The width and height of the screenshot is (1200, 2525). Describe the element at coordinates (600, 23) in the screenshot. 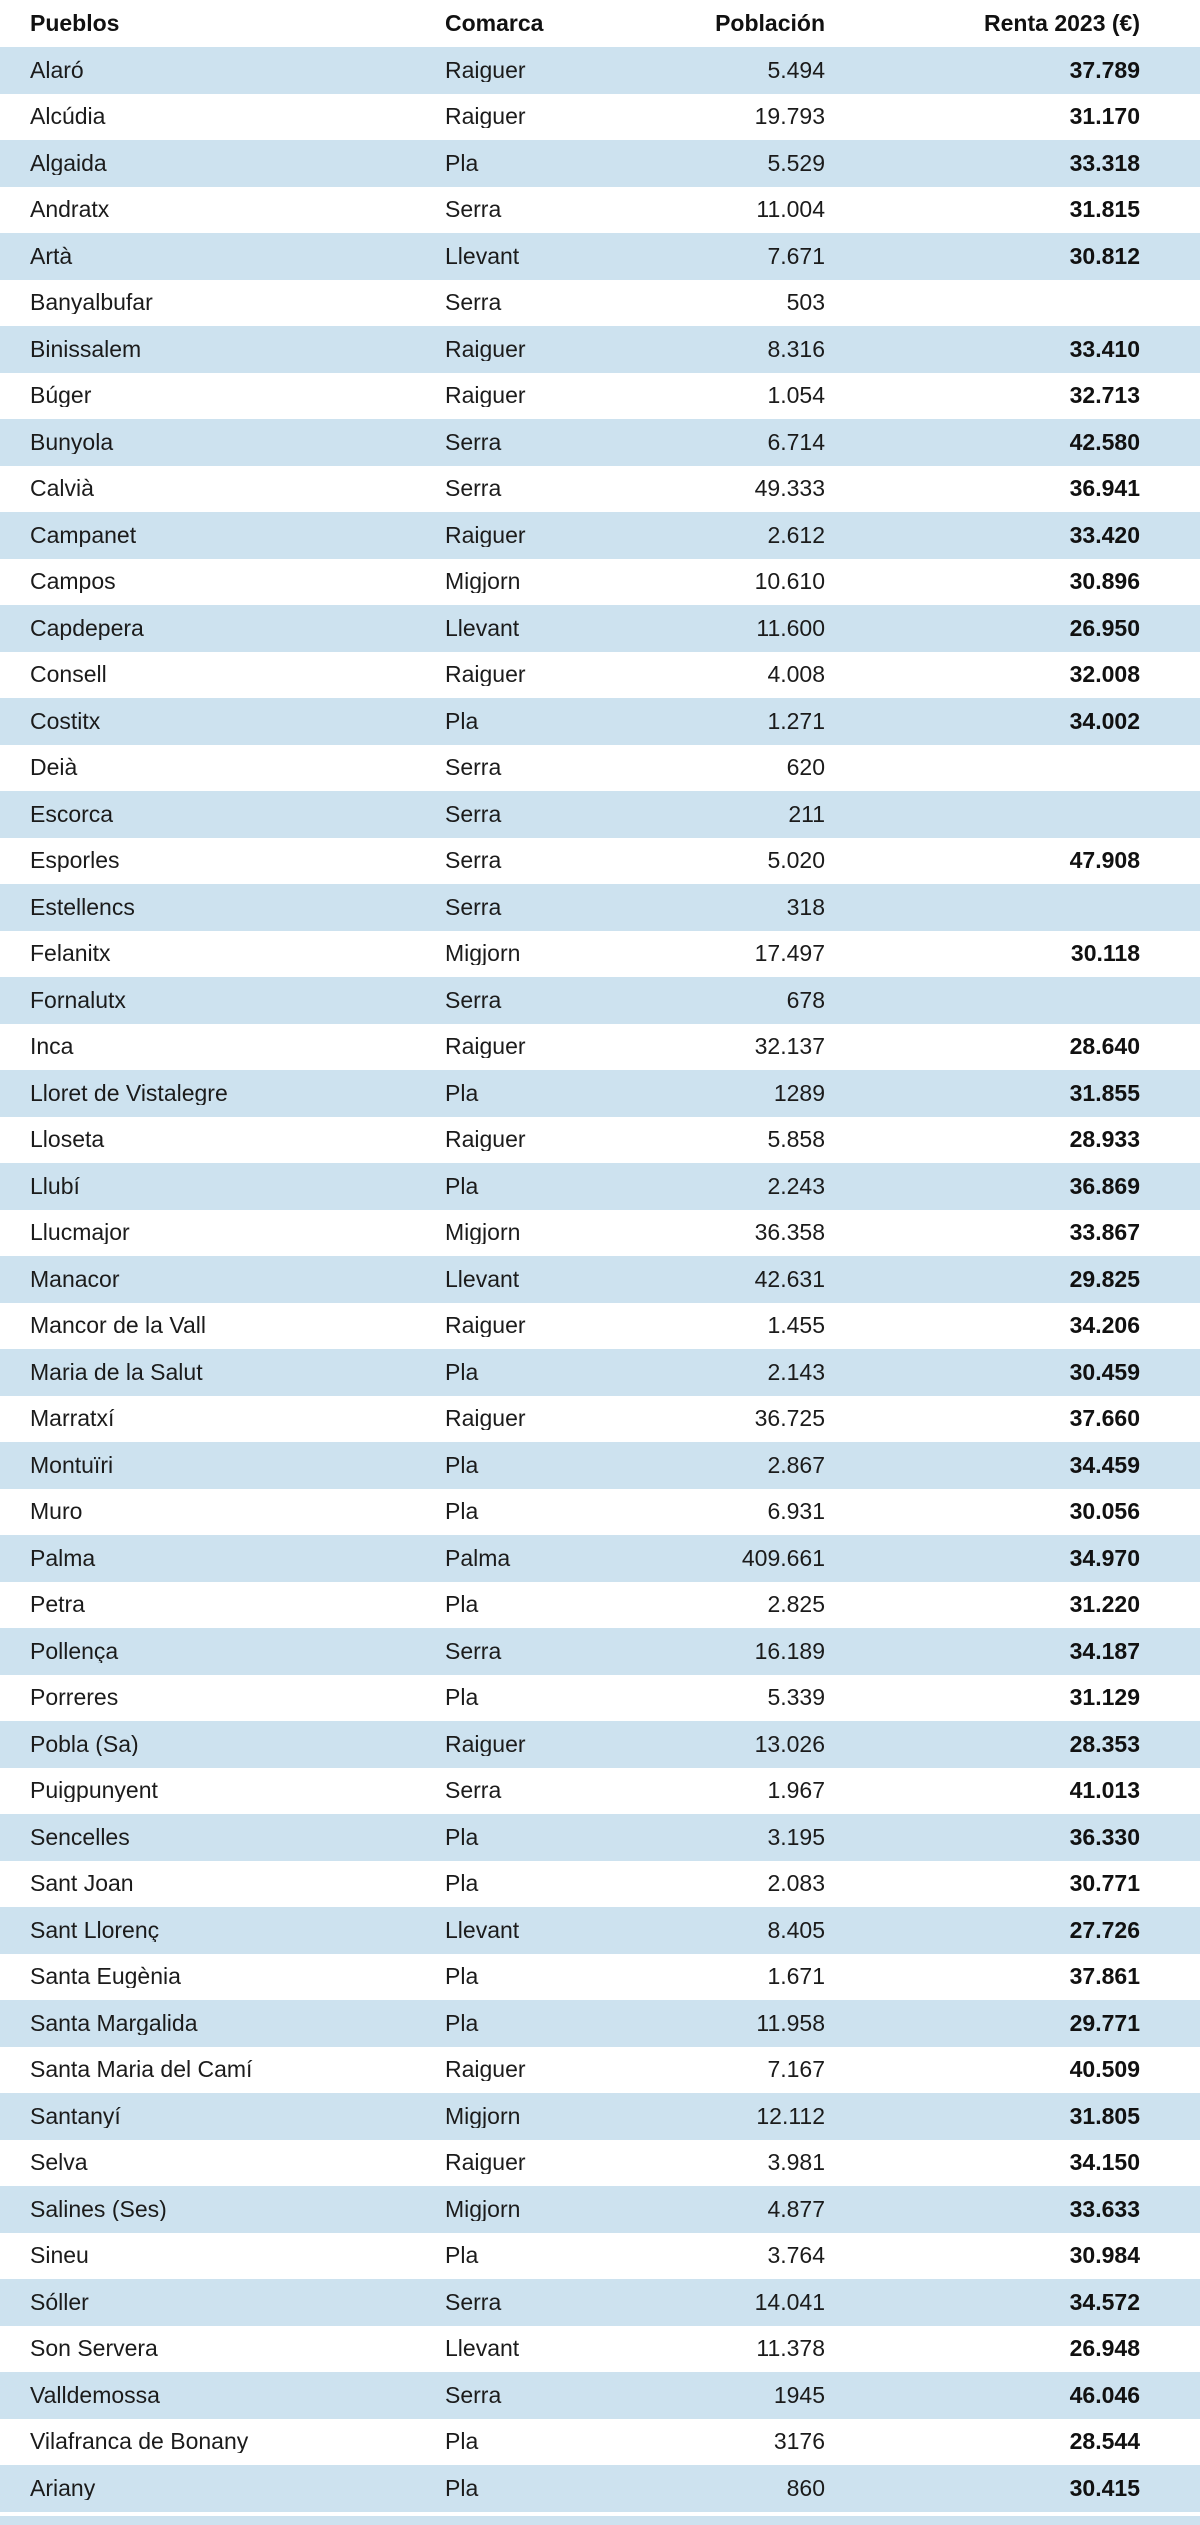

I see `table-header: Pueblos Comarca Población Renta 2023 (€)` at that location.